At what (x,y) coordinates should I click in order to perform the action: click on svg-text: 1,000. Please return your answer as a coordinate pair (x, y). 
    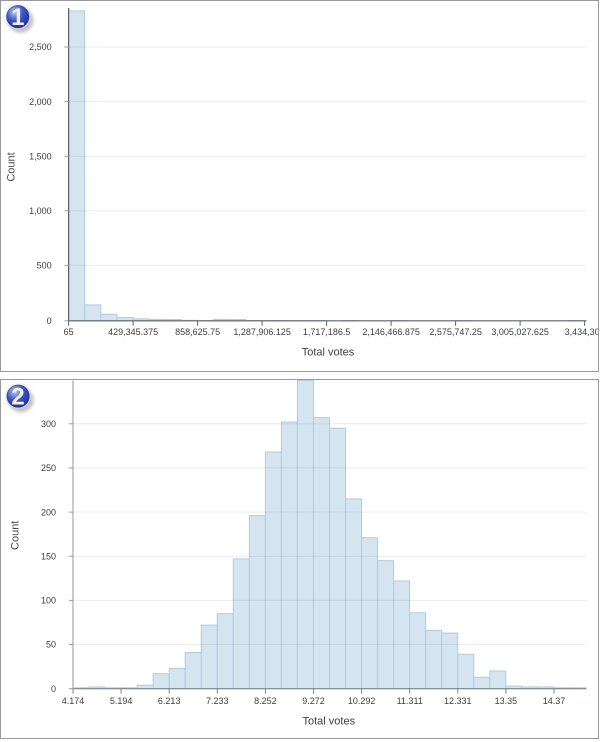
    Looking at the image, I should click on (40, 211).